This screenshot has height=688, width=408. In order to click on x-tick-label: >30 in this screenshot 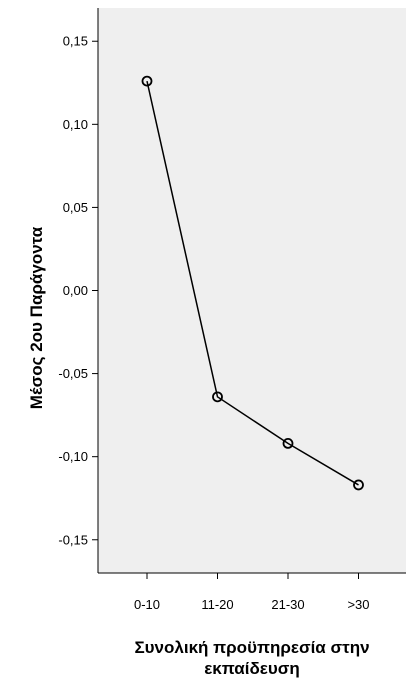, I will do `click(358, 604)`.